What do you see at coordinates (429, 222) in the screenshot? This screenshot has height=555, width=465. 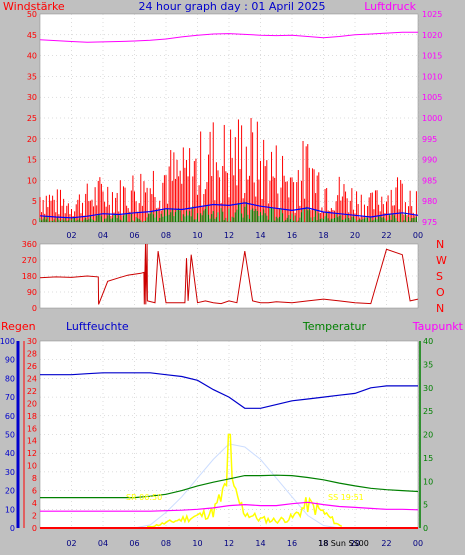 I see `pressure-tick-label: 975` at bounding box center [429, 222].